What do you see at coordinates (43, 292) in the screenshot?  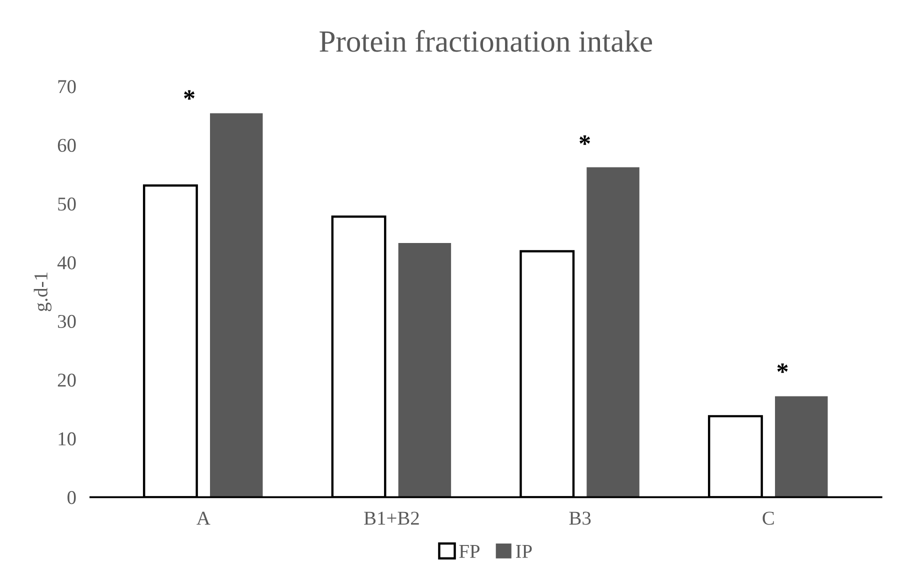 I see `y-axis-title: g.d-1` at bounding box center [43, 292].